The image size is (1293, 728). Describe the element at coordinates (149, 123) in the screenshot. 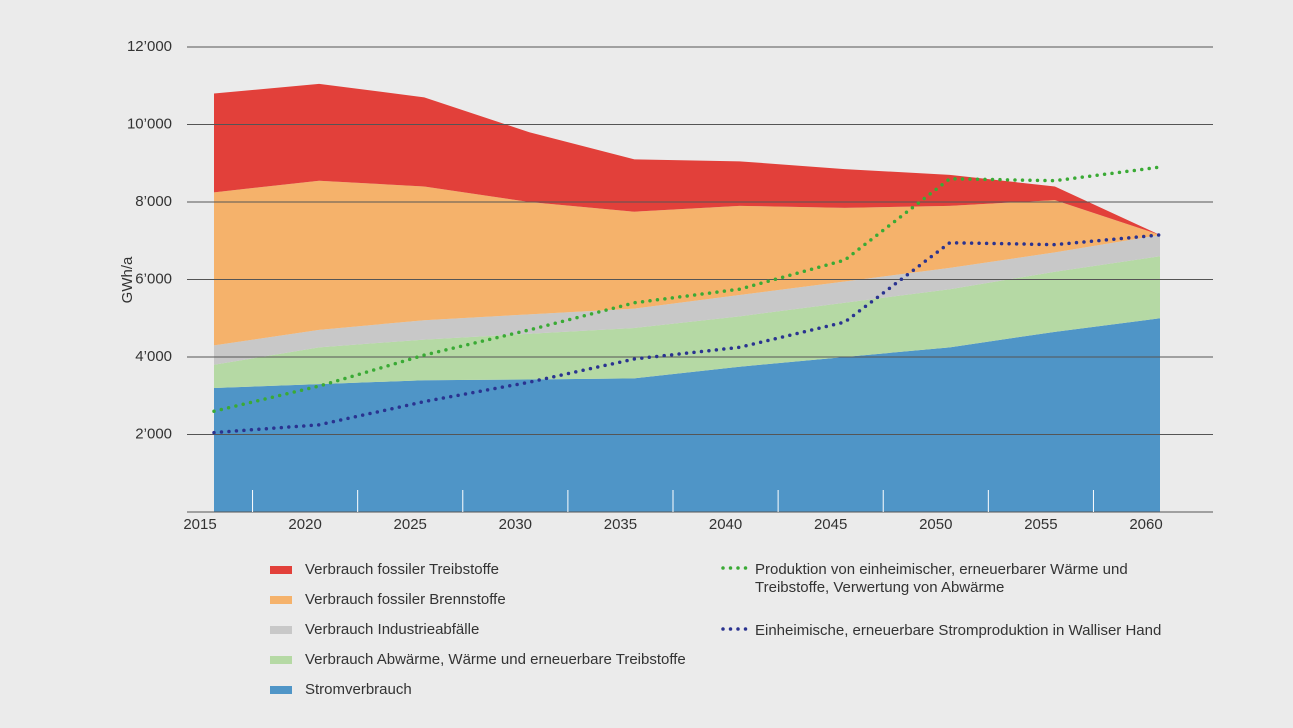

I see `y-tick-label: 10’000` at that location.